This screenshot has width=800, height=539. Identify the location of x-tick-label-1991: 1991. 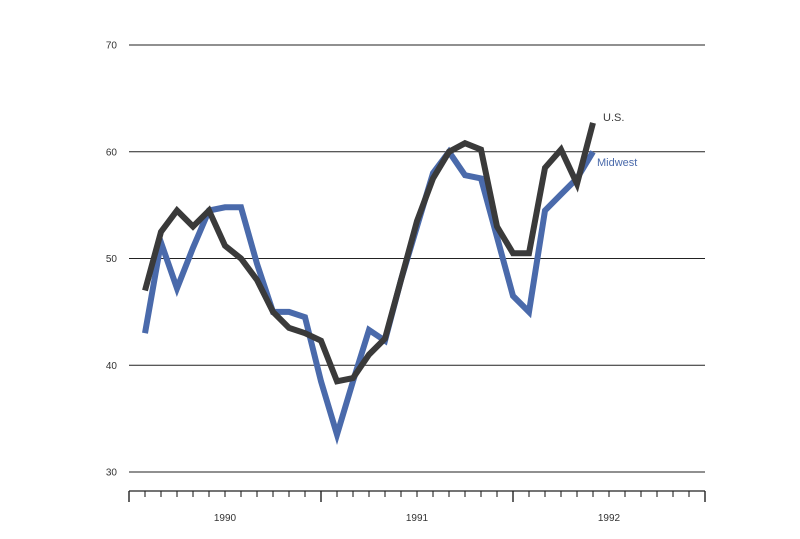
(417, 518).